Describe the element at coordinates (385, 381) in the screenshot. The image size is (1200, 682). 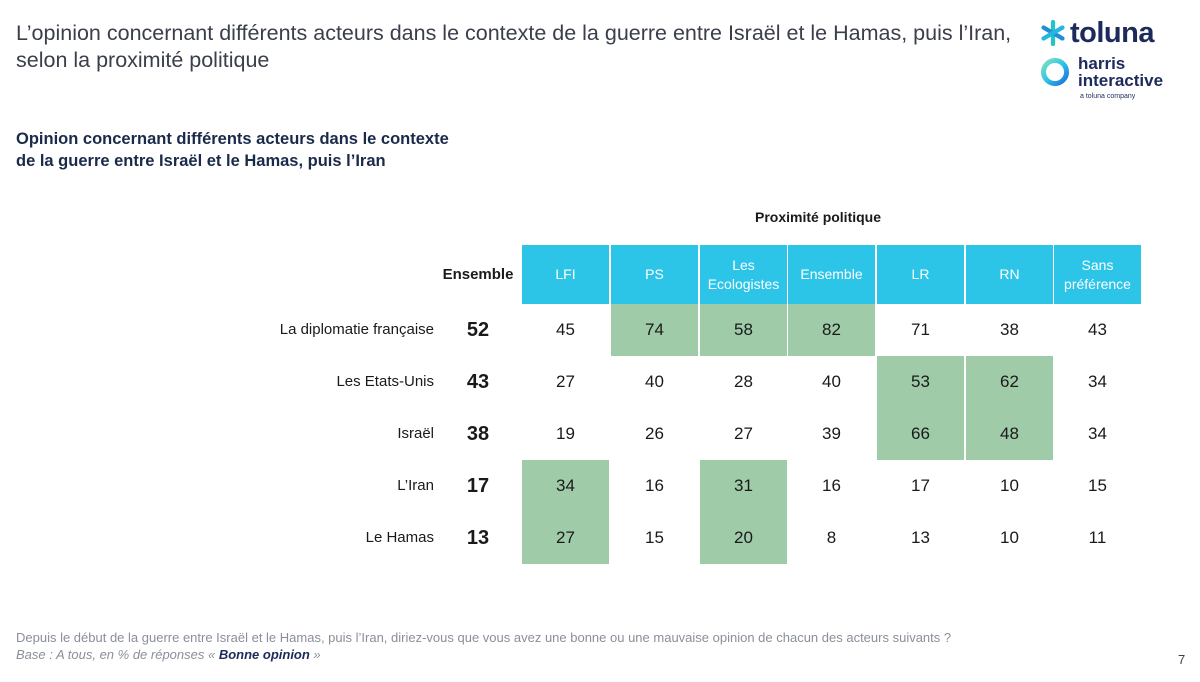
I see `row-label: Les Etats-Unis` at that location.